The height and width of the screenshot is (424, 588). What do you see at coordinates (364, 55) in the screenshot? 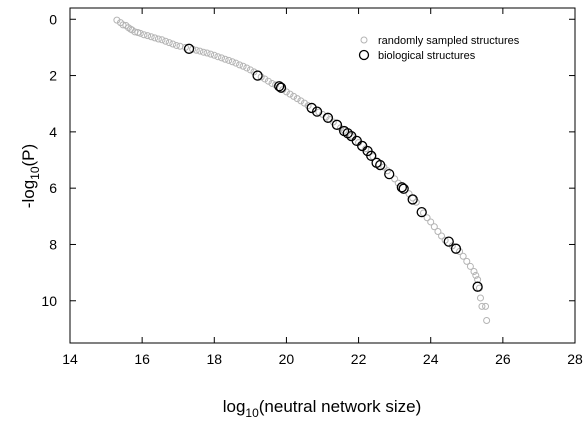
I see `legend-bio-marker` at bounding box center [364, 55].